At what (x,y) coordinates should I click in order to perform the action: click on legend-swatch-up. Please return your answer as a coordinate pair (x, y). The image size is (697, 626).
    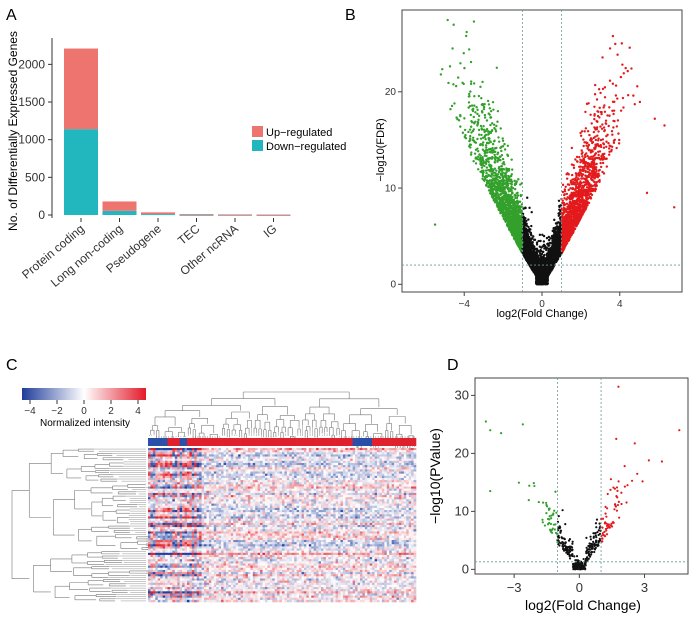
    Looking at the image, I should click on (257, 131).